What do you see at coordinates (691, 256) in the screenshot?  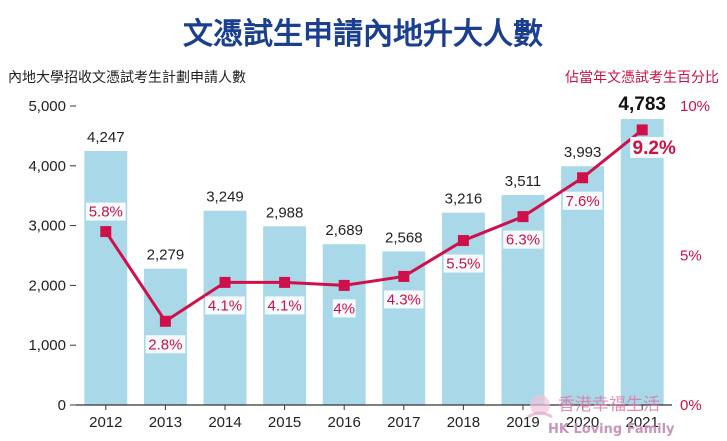 I see `y2-tick-label: 5%` at bounding box center [691, 256].